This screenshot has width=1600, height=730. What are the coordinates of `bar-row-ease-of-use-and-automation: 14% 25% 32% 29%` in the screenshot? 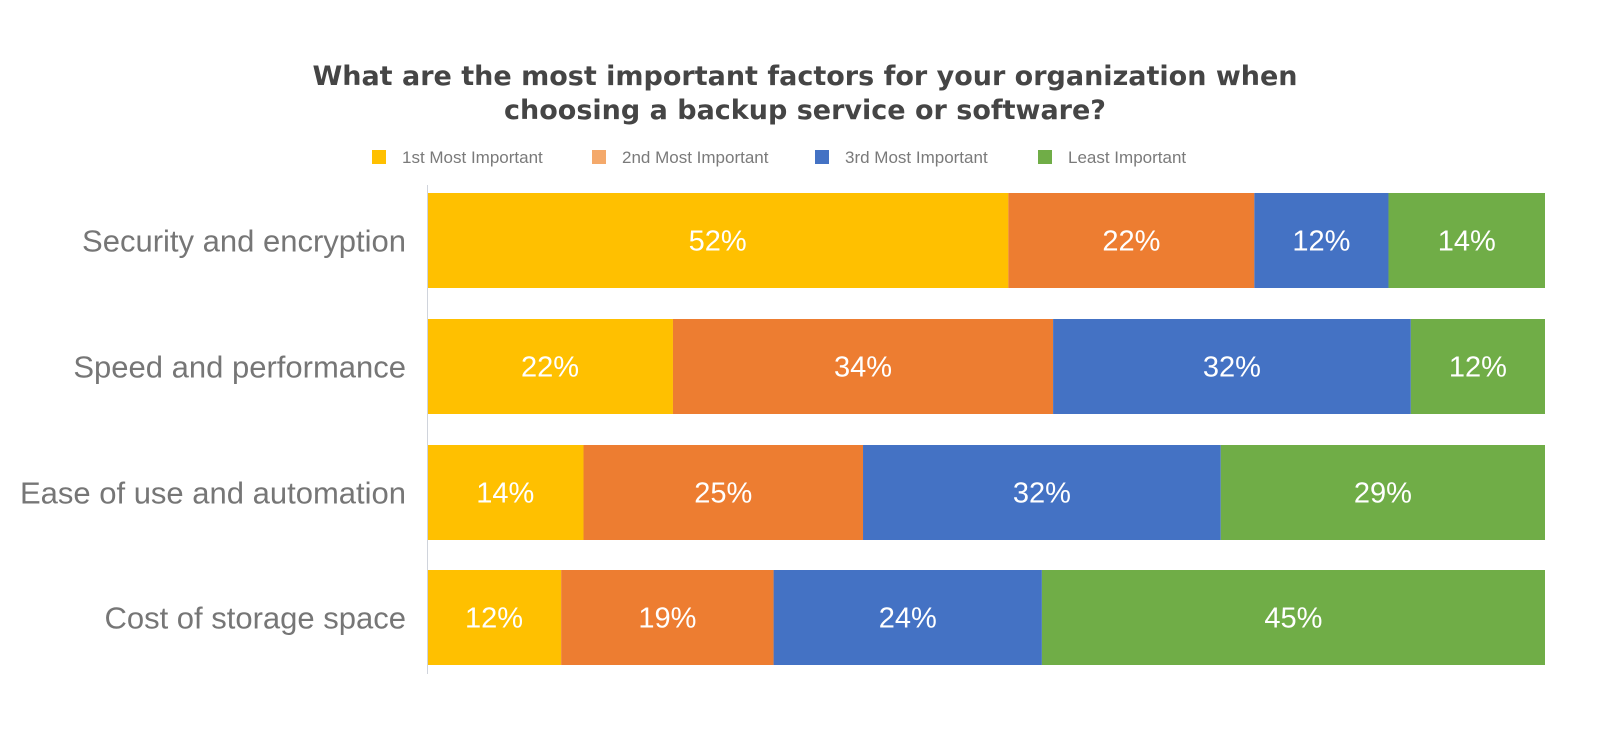 It's located at (986, 492).